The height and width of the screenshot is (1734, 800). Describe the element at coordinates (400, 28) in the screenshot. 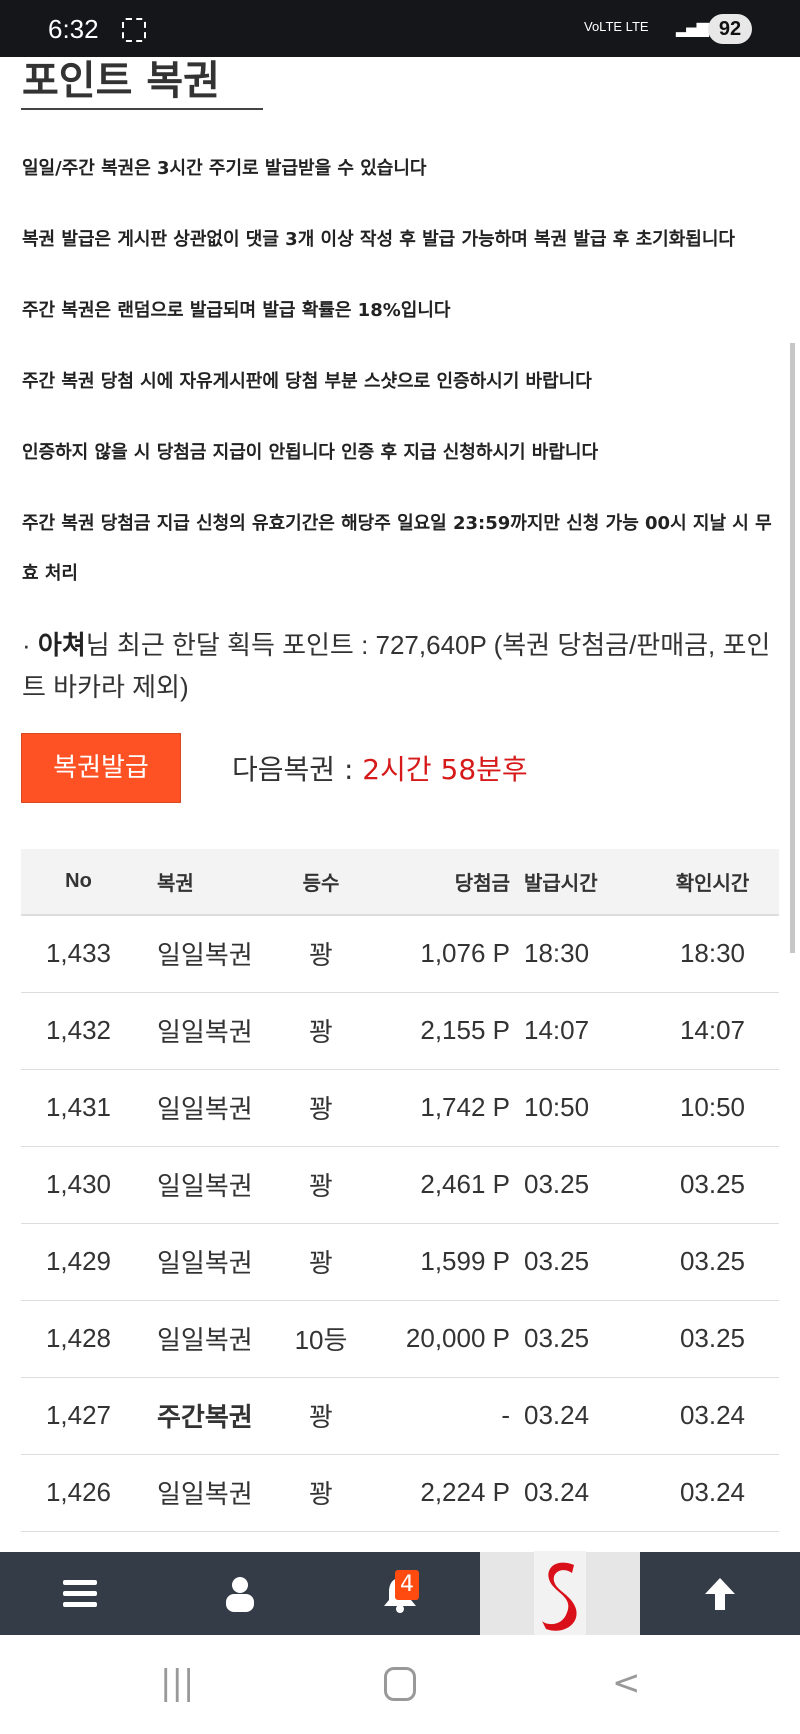

I see `status-bar: 6:32 VoLTE LTE ▂▄▆ 92` at that location.